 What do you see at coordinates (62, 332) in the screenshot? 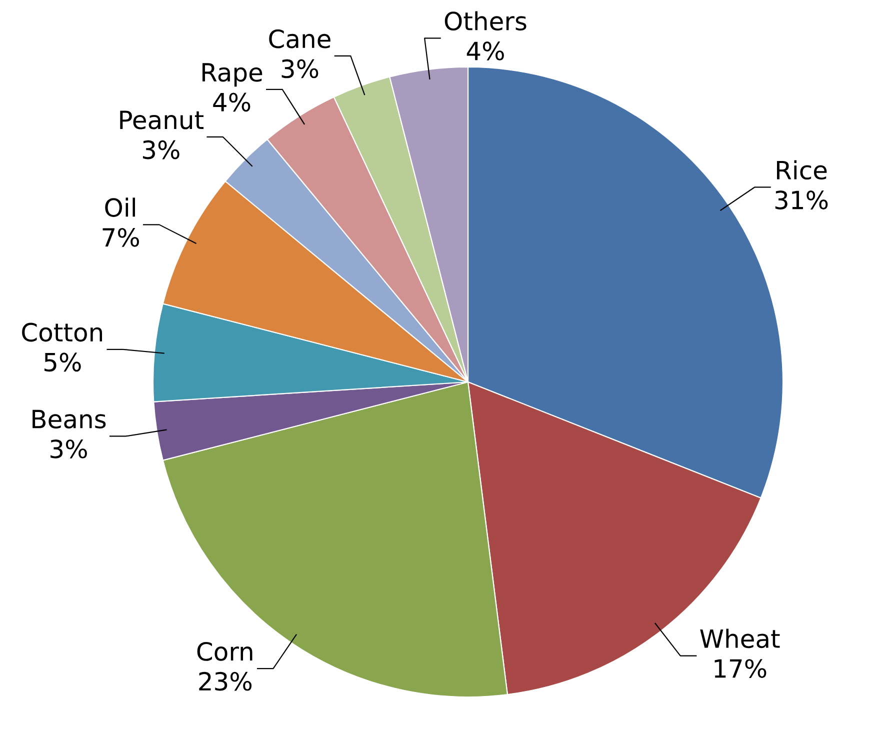
I see `slice-label: Cotton` at bounding box center [62, 332].